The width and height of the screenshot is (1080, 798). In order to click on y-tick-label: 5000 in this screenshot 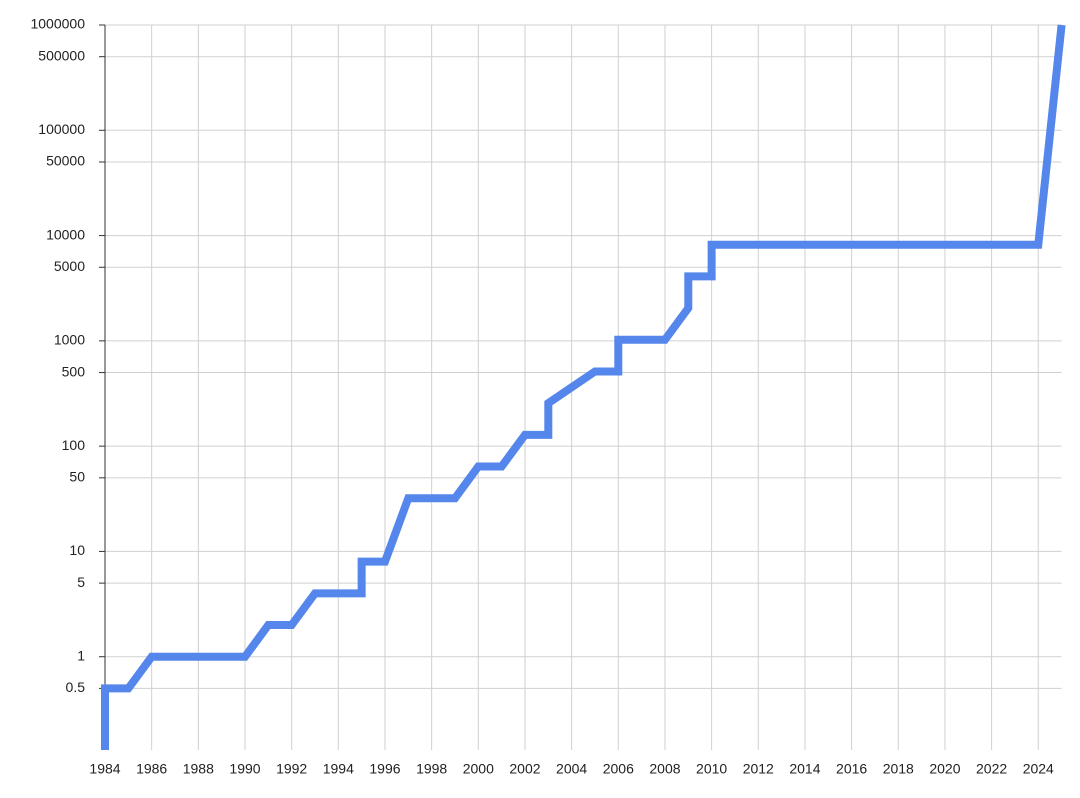, I will do `click(69, 266)`.